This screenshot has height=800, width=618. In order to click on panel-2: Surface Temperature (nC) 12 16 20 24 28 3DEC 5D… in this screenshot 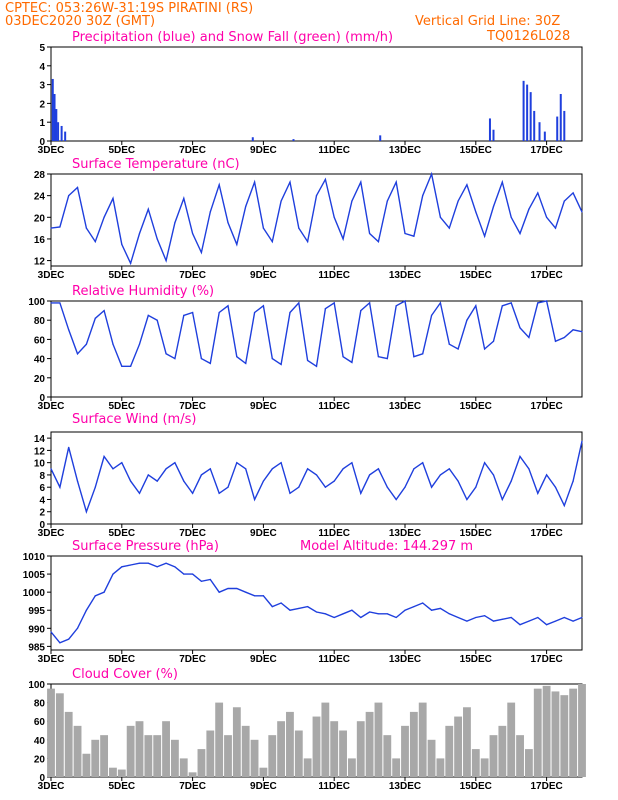, I will do `click(308, 219)`.